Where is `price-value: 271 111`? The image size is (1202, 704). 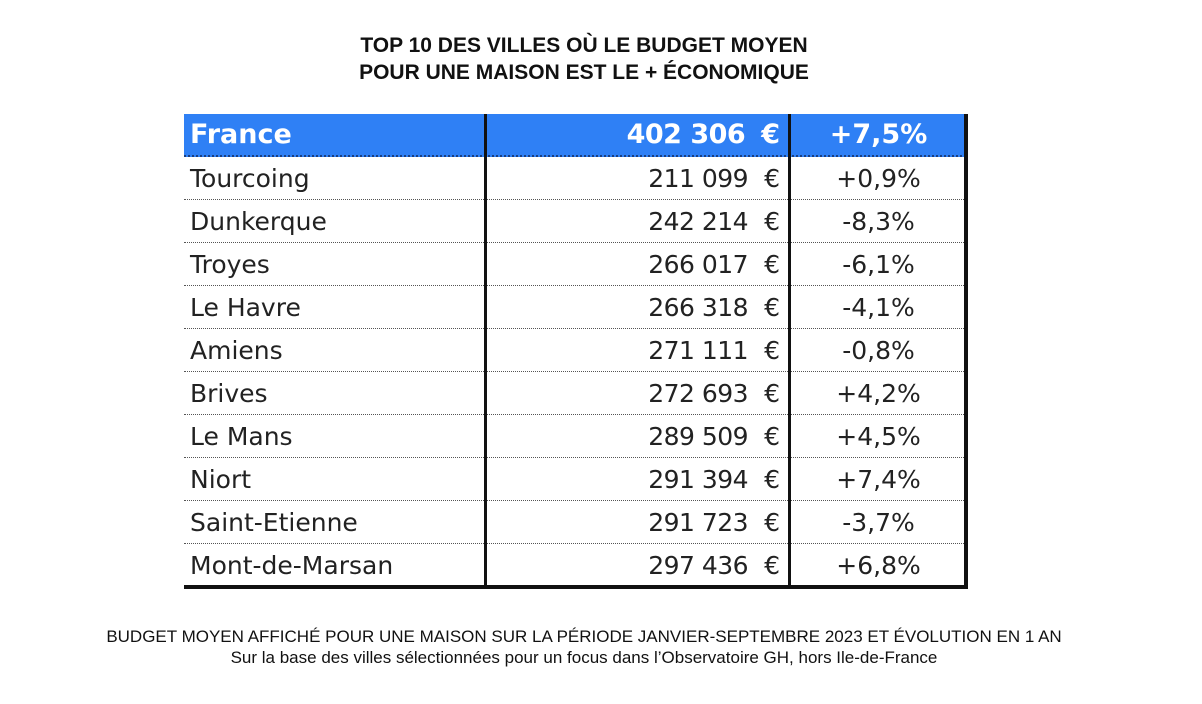 price-value: 271 111 is located at coordinates (698, 350).